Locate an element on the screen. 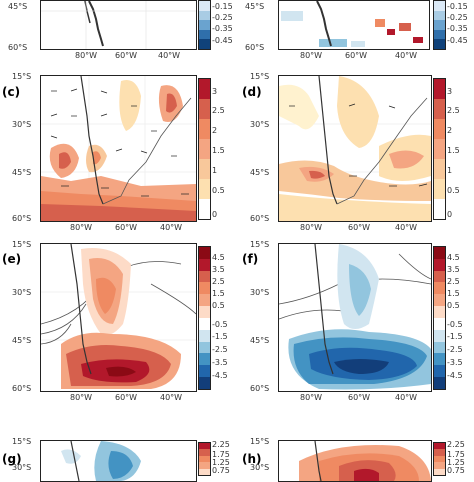 The image size is (474, 482). lat-tick-a-1: 60°S is located at coordinates (18, 47).